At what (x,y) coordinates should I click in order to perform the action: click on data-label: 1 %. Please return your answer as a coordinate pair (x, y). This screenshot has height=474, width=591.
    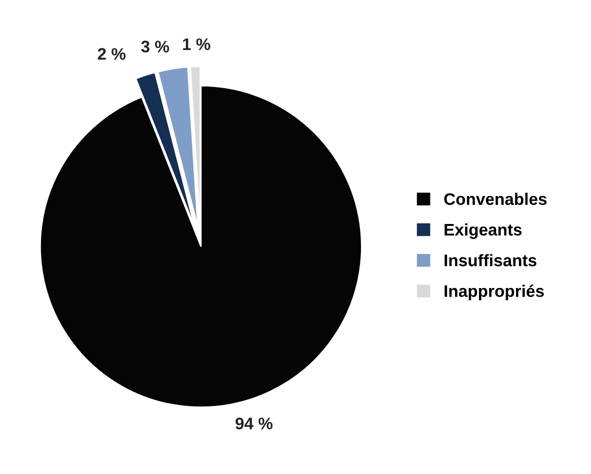
    Looking at the image, I should click on (196, 44).